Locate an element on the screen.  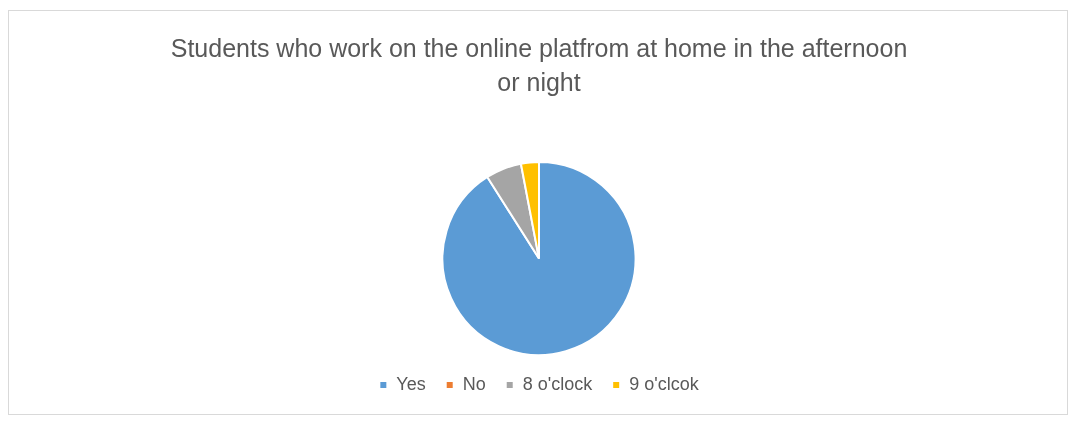
chart-title: Students who work on the online platfrom at home in the afternoon or night is located at coordinates (539, 65).